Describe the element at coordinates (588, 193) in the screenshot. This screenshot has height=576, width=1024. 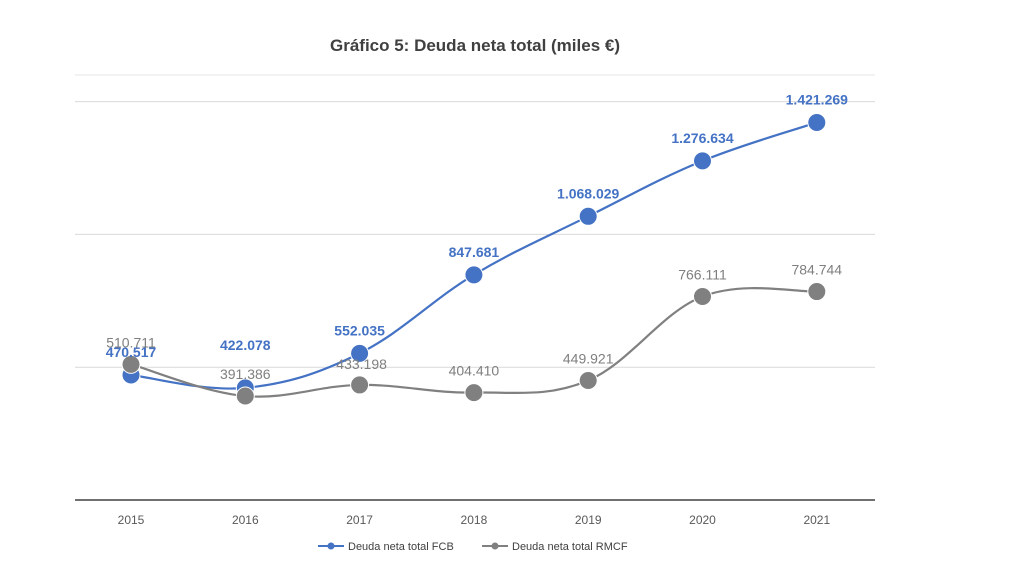
I see `data-label-fcb-2019: 1.068.029` at that location.